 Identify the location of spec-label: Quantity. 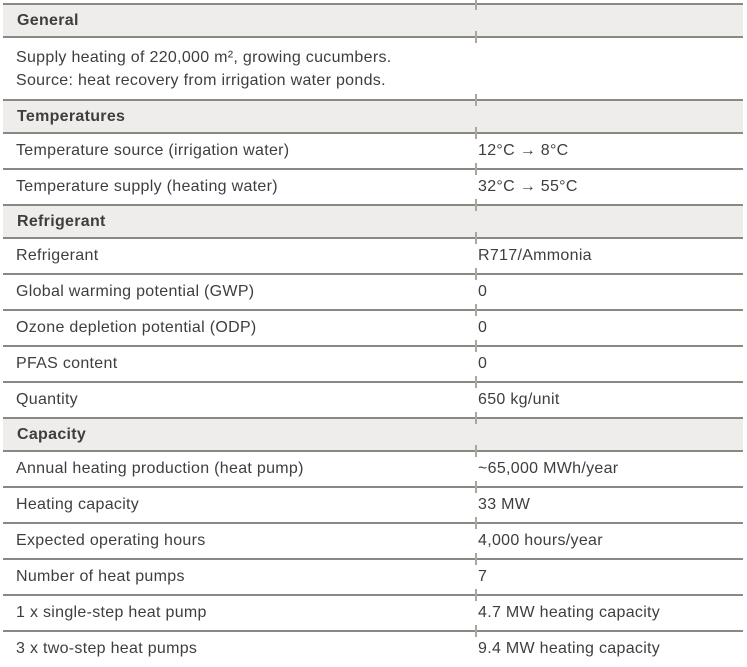
(47, 399).